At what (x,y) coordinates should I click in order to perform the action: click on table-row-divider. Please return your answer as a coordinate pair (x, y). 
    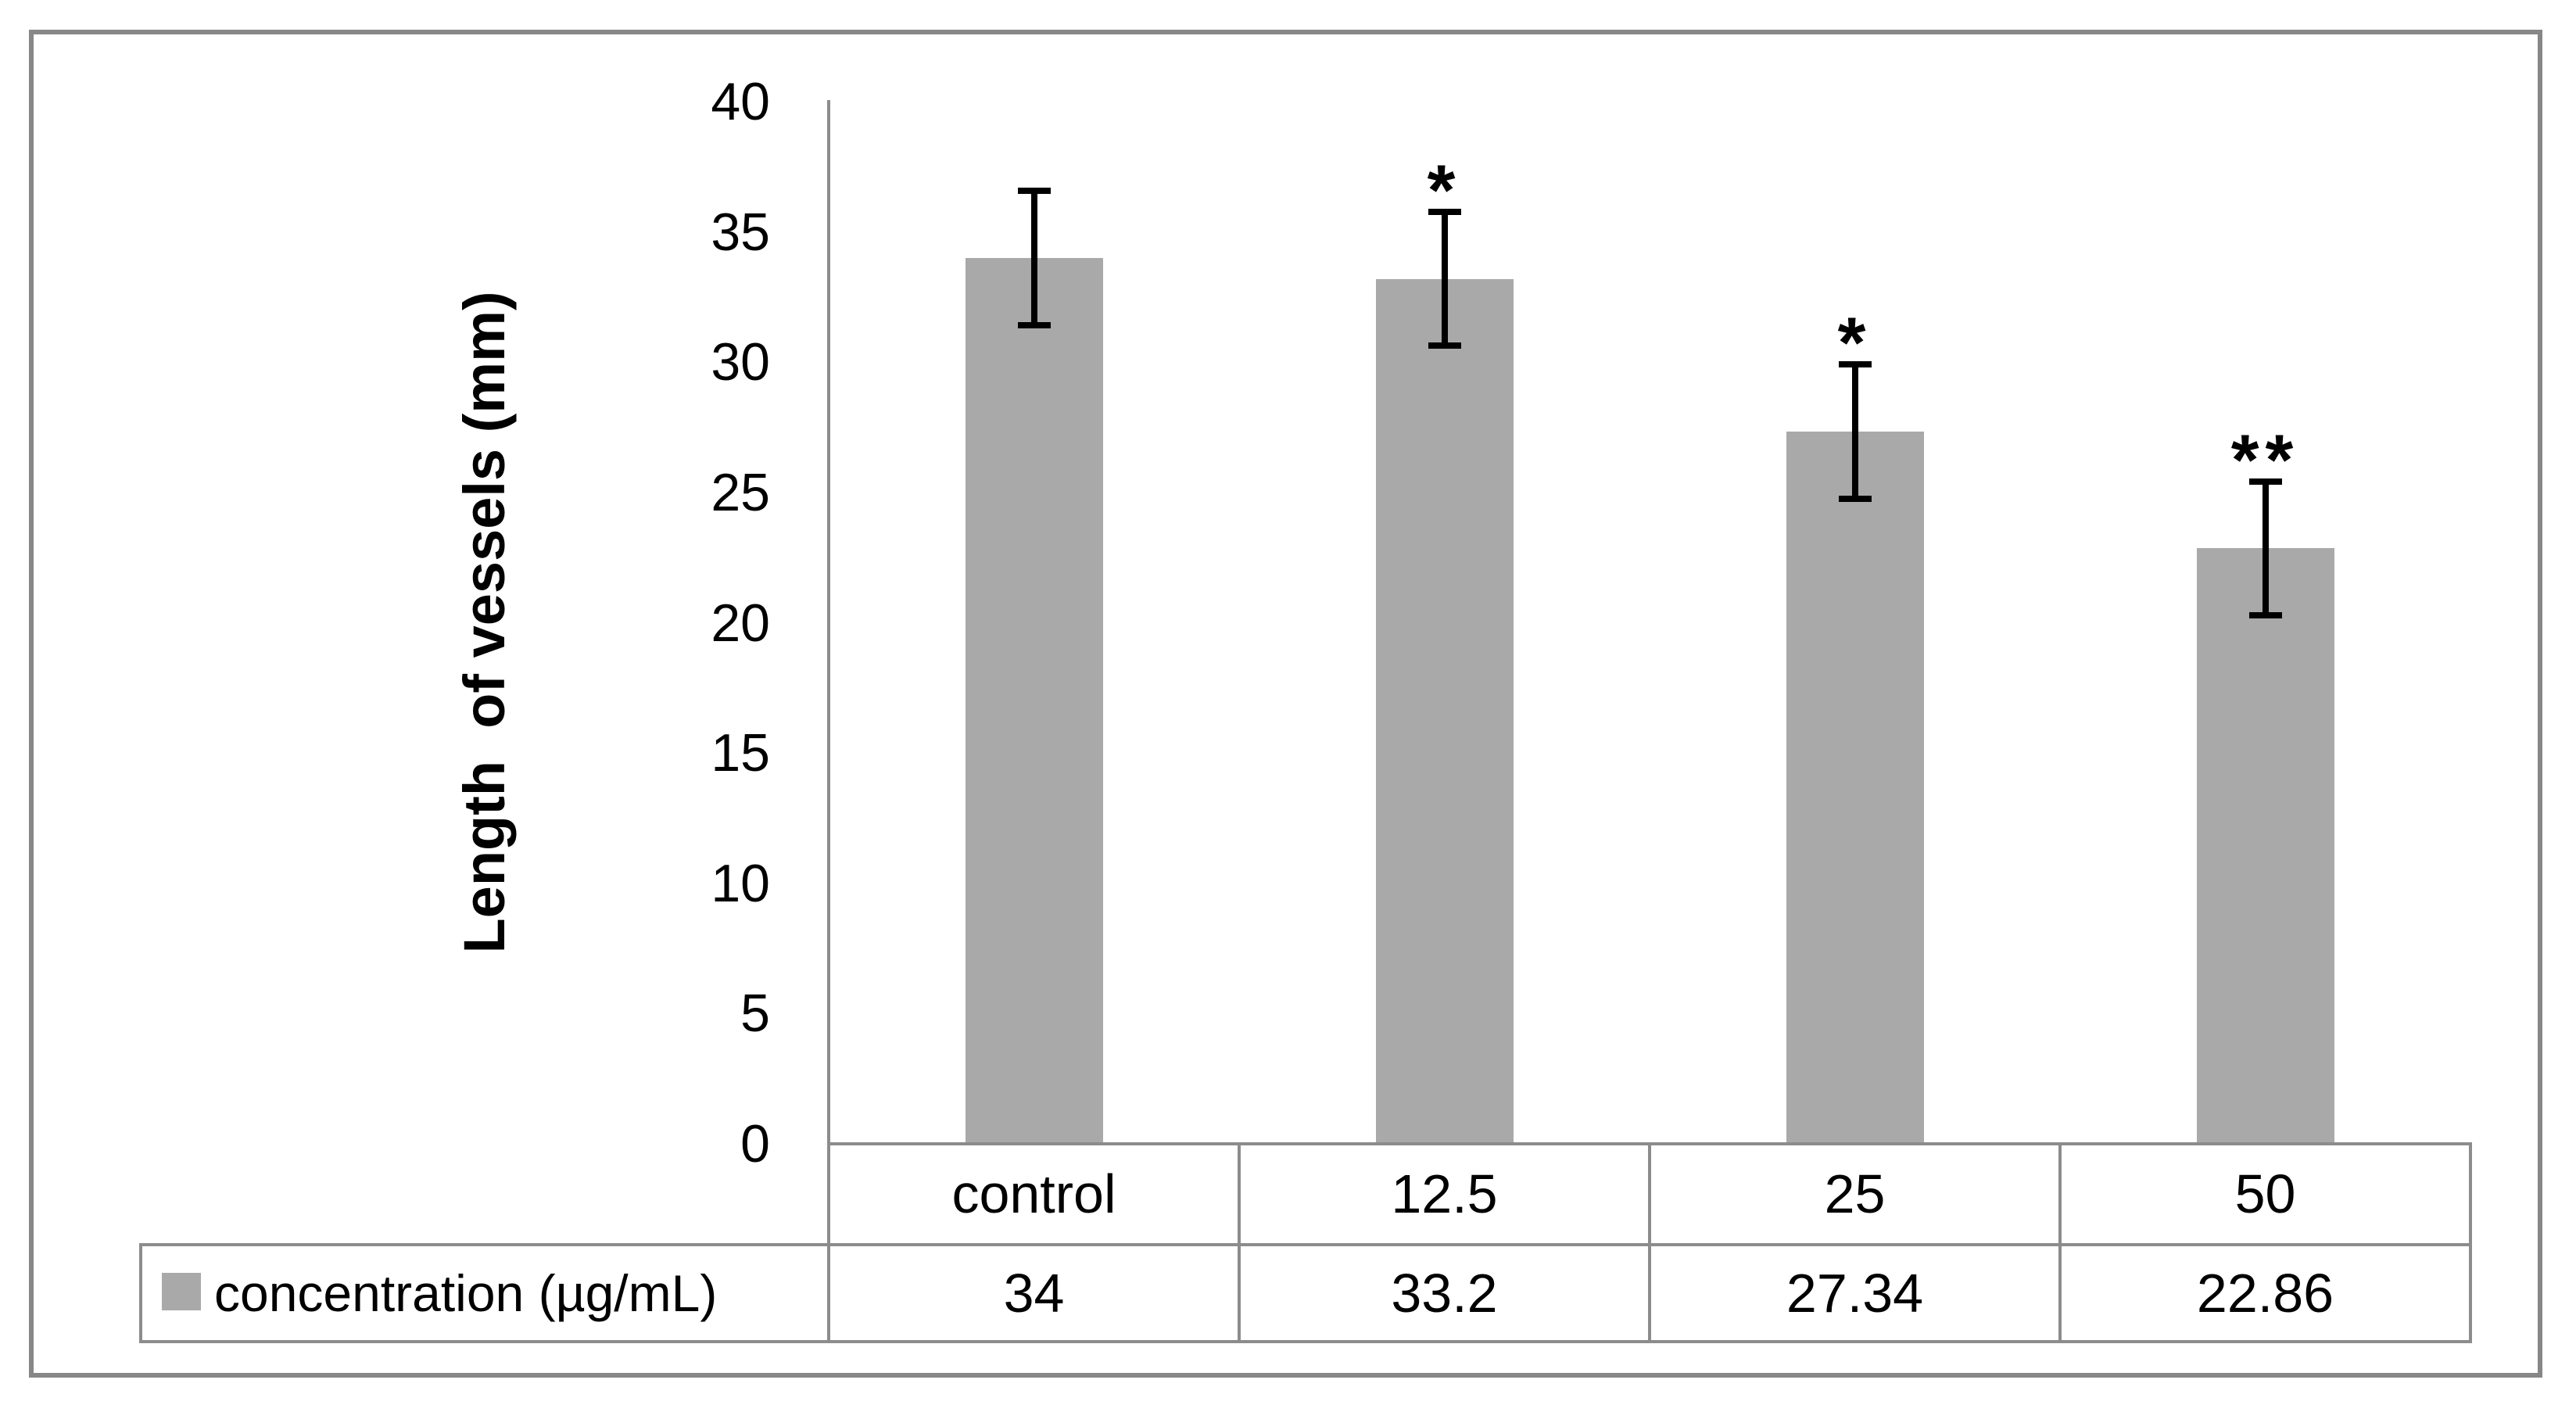
    Looking at the image, I should click on (1305, 1245).